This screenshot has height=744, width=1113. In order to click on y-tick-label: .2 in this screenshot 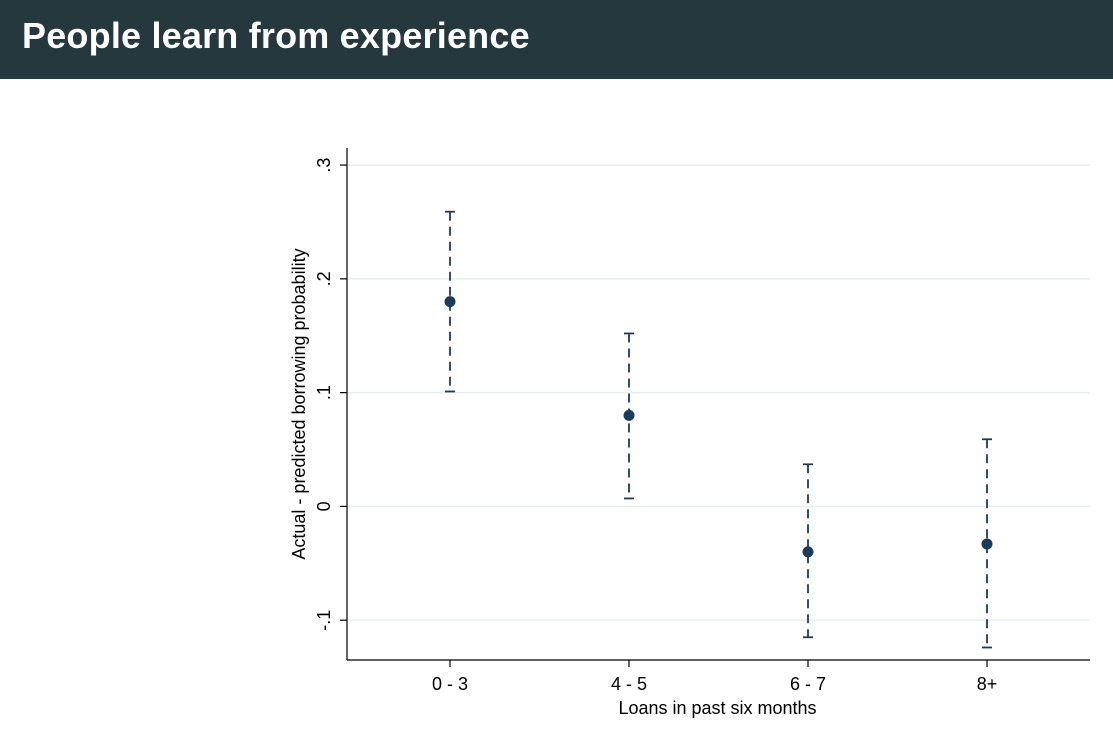, I will do `click(324, 278)`.